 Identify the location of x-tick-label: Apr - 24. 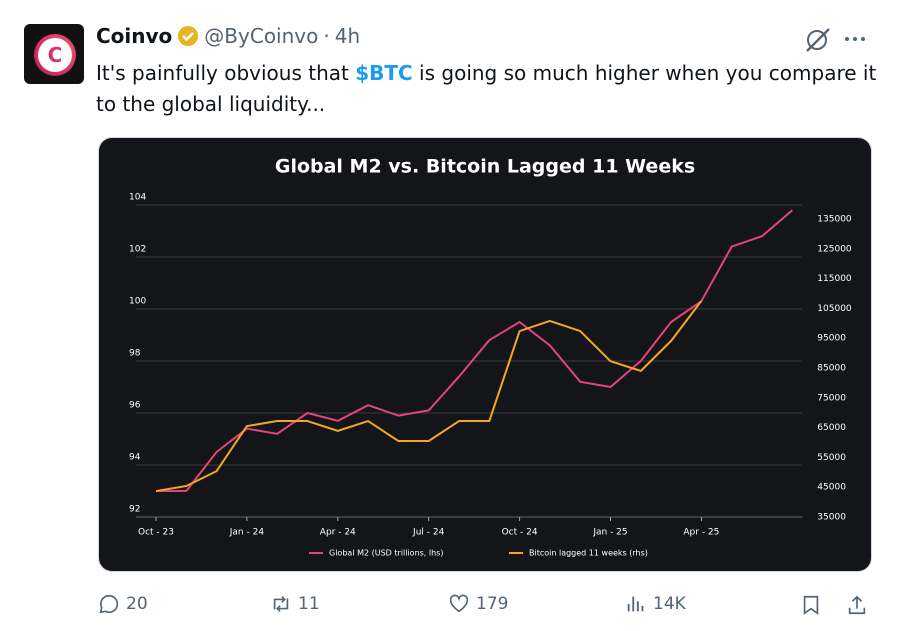
(338, 533).